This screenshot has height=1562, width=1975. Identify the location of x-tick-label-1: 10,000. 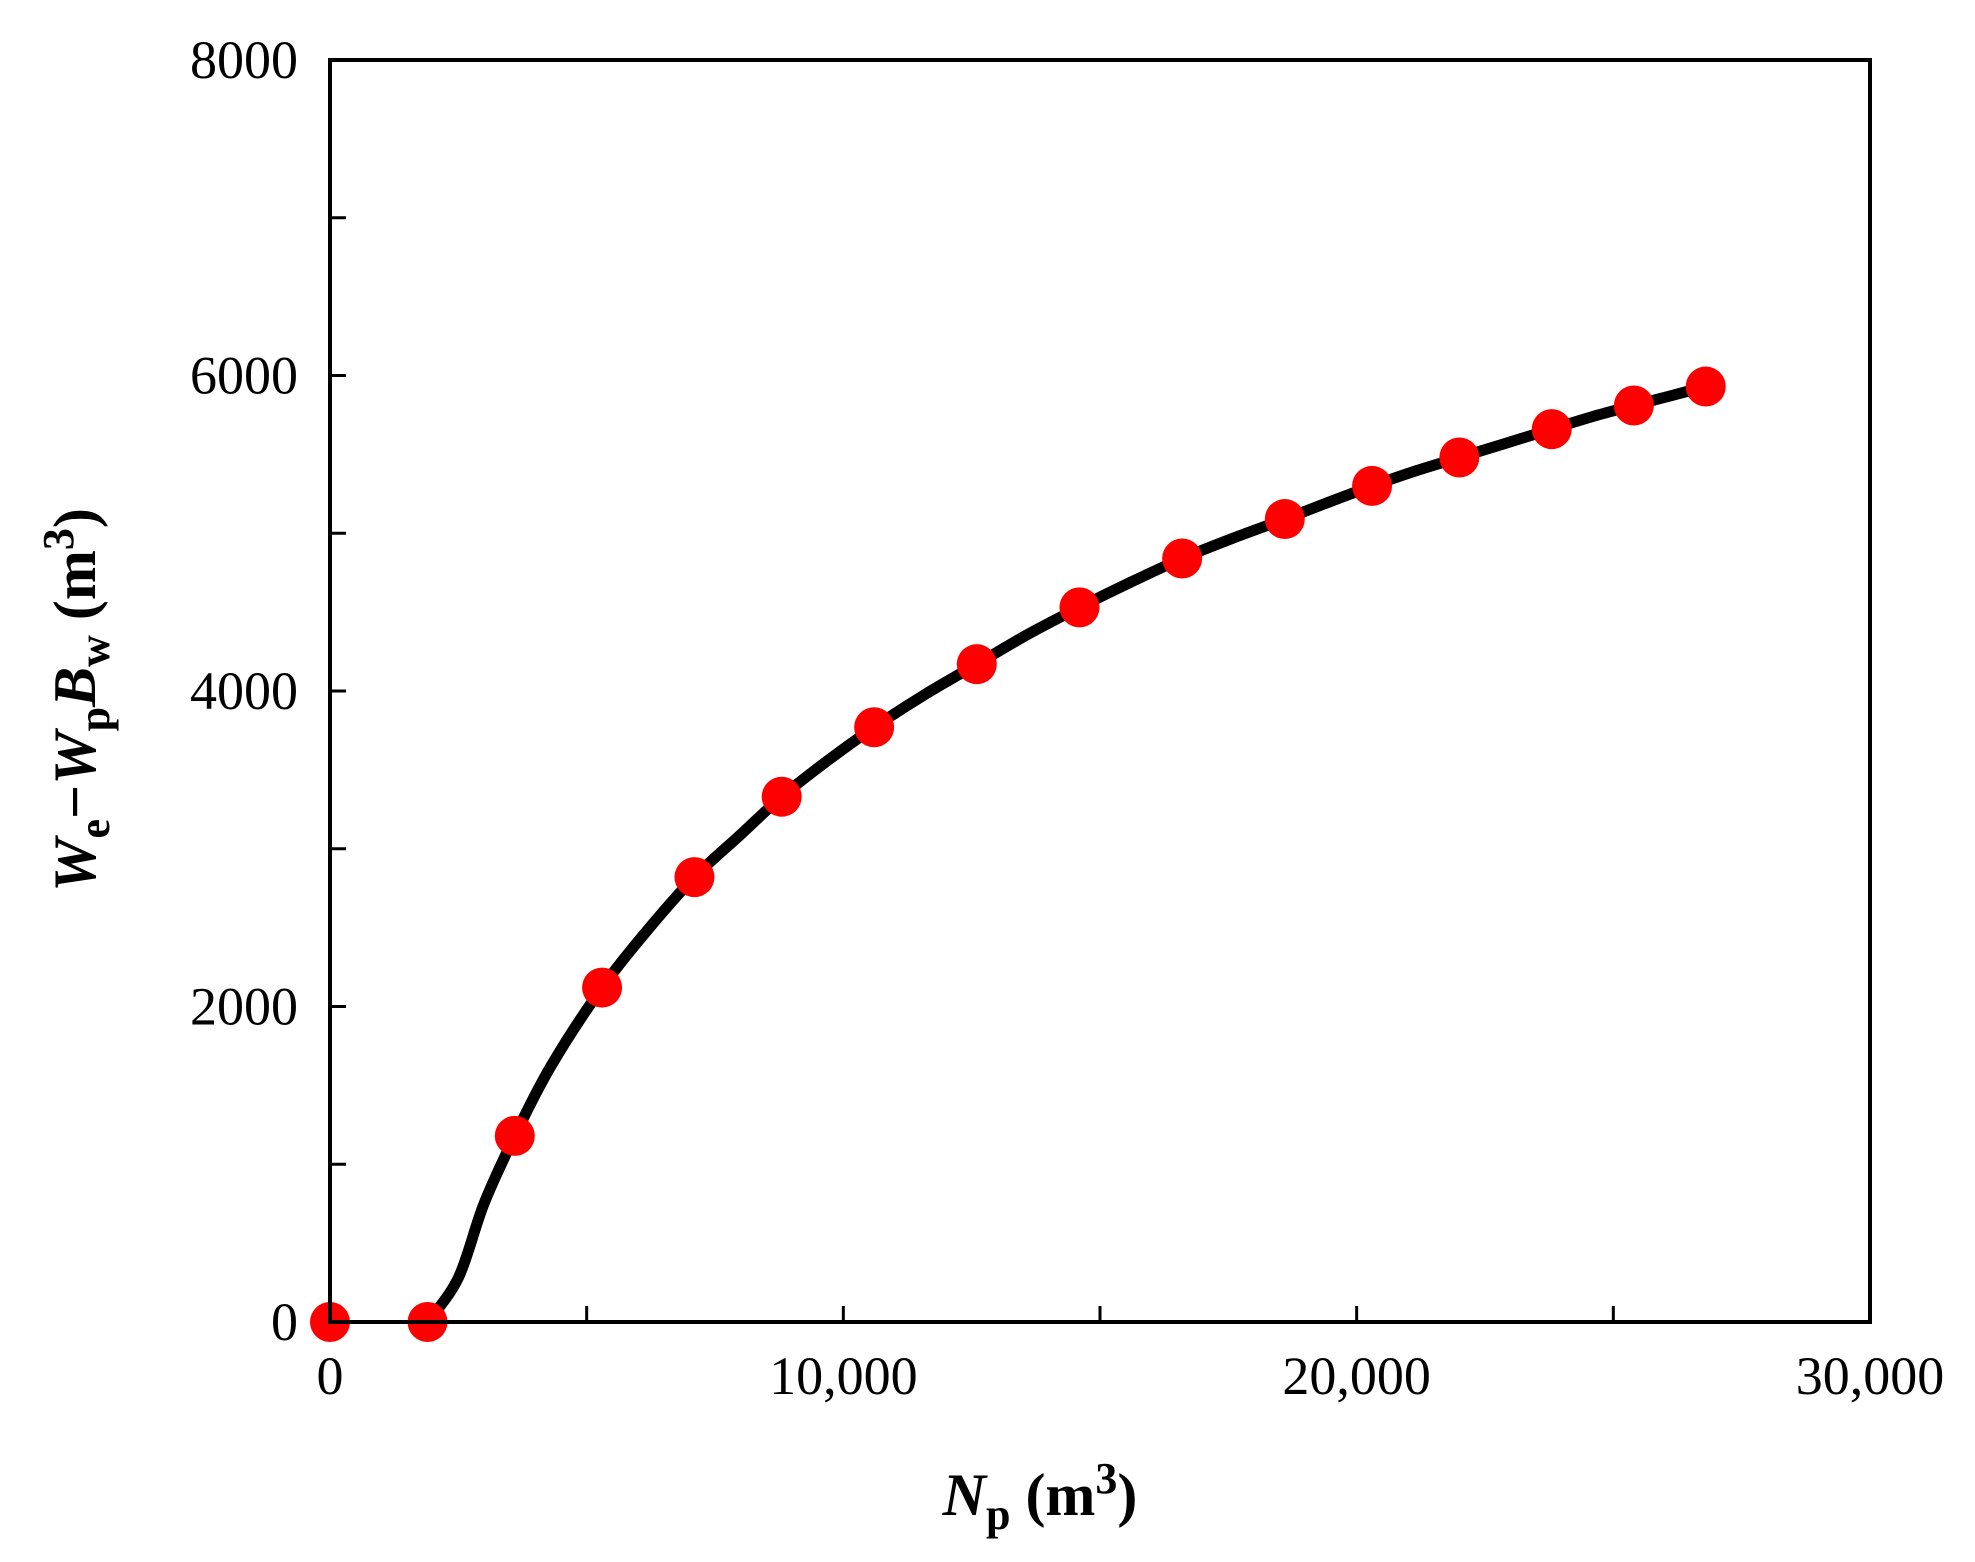
(843, 1376).